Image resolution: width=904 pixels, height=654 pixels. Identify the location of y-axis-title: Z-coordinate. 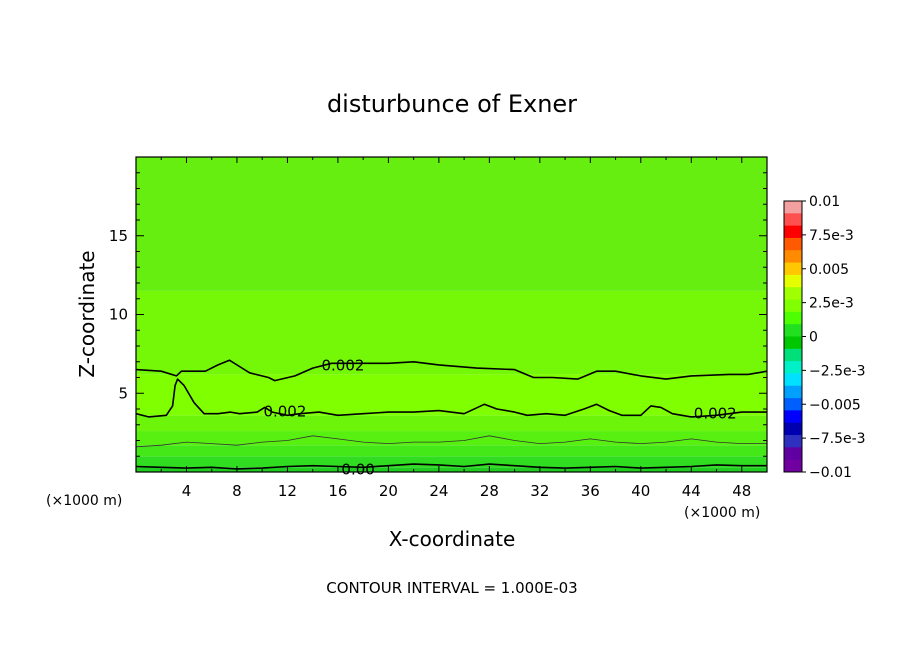
(87, 313).